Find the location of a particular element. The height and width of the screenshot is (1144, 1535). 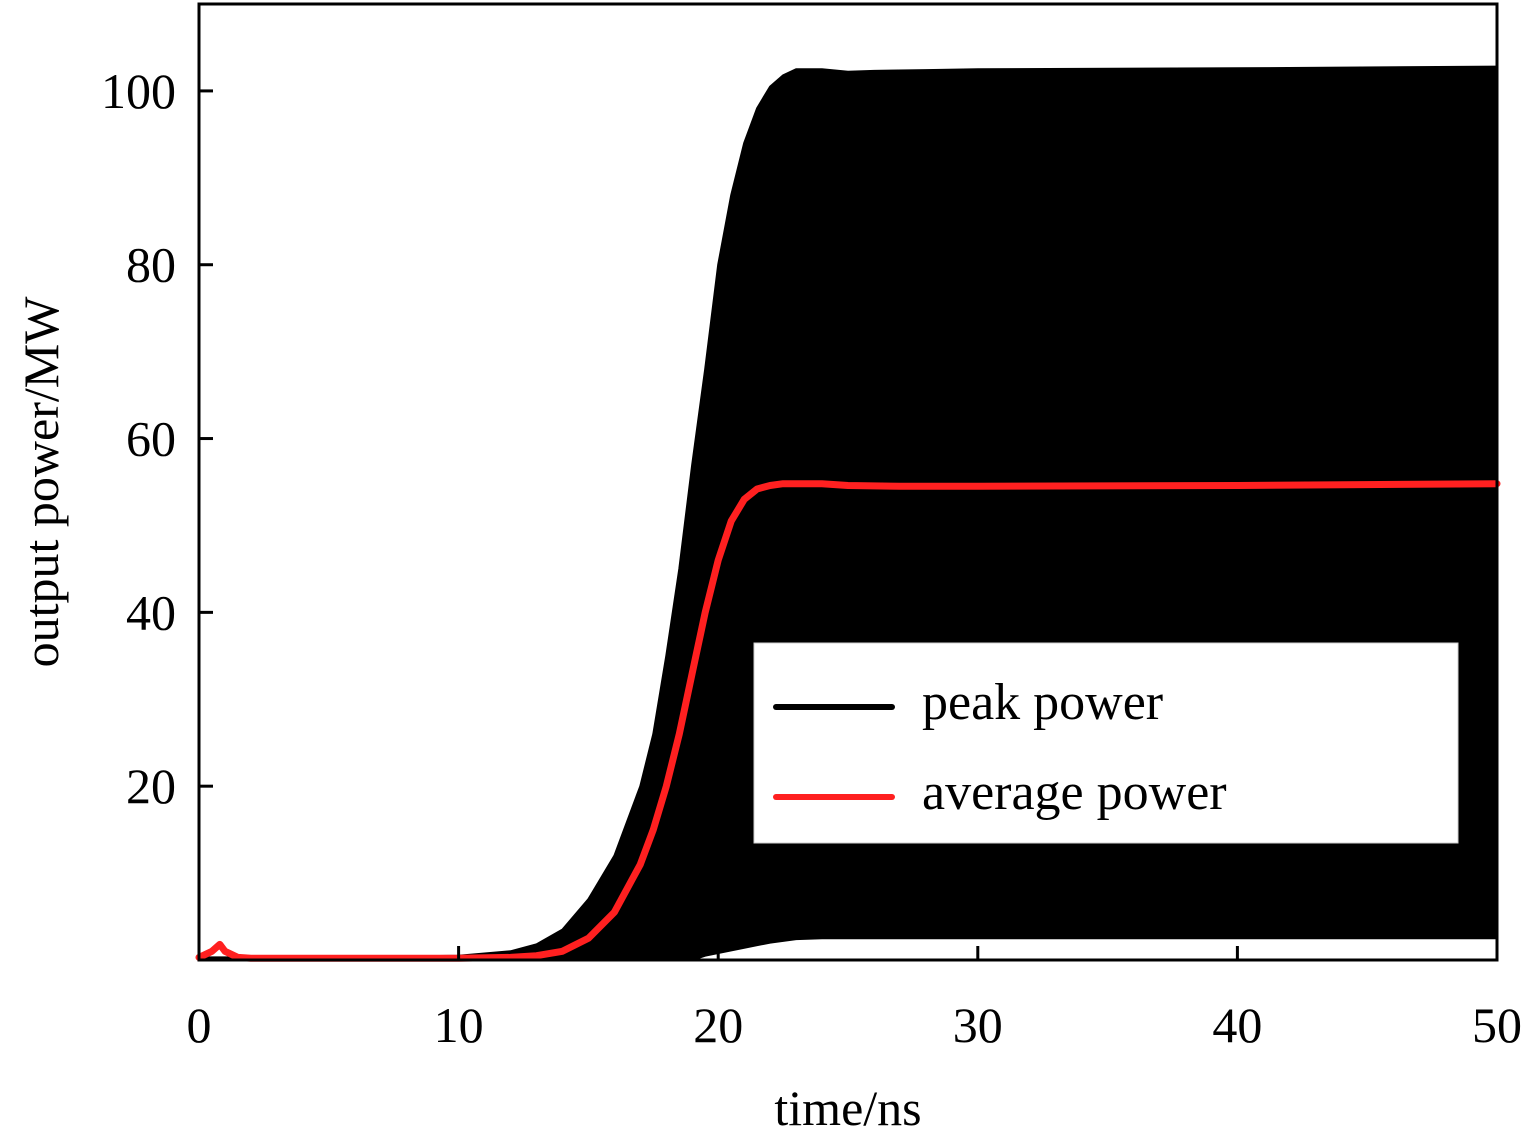

x-tick-label-50: 50 is located at coordinates (1497, 1025).